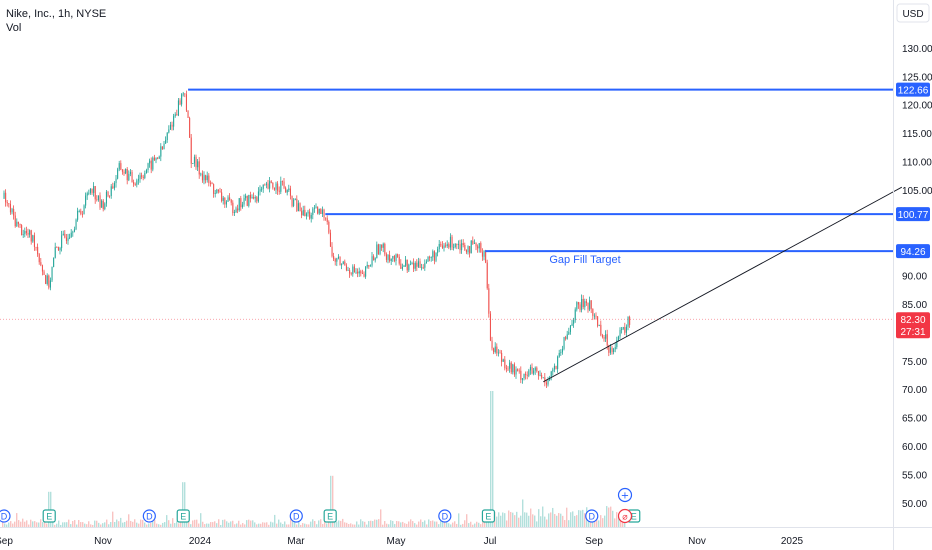 This screenshot has width=932, height=550. I want to click on price-tick-label: 120.00, so click(917, 106).